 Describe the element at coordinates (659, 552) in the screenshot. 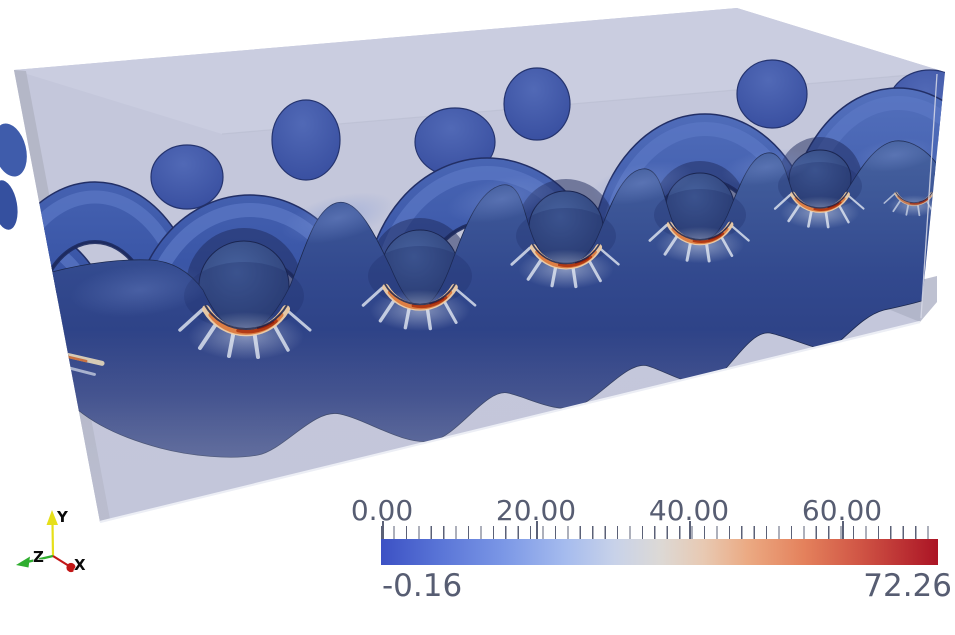

I see `color-gradient-bar` at that location.